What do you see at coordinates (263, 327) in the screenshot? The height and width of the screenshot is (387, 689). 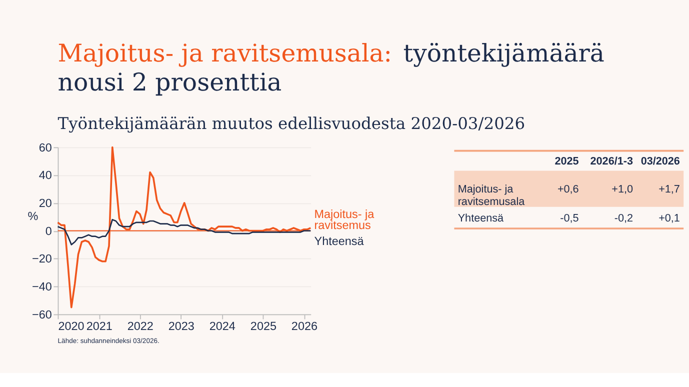 I see `x-tick-label: 2025` at bounding box center [263, 327].